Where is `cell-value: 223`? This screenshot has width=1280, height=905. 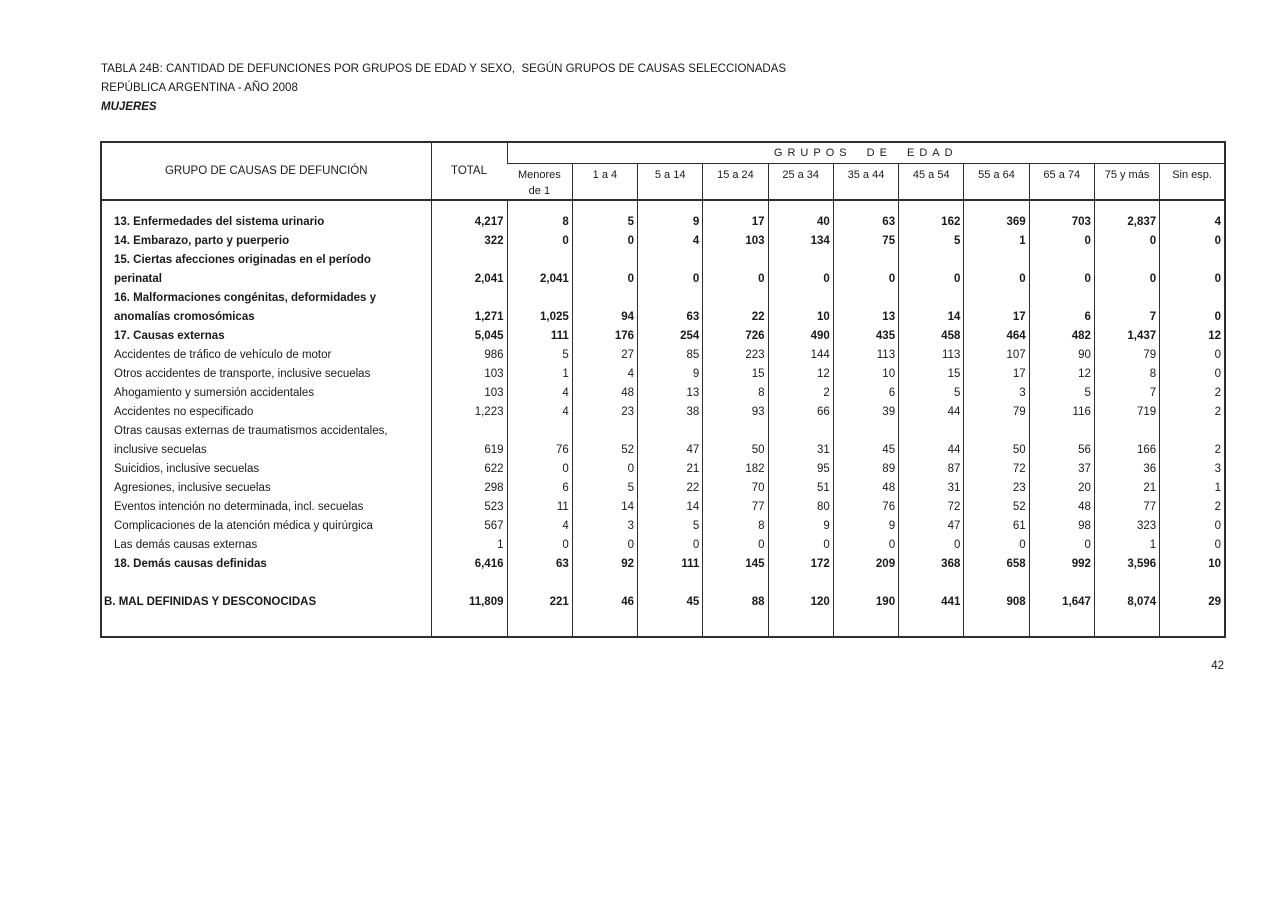
cell-value: 223 is located at coordinates (735, 355).